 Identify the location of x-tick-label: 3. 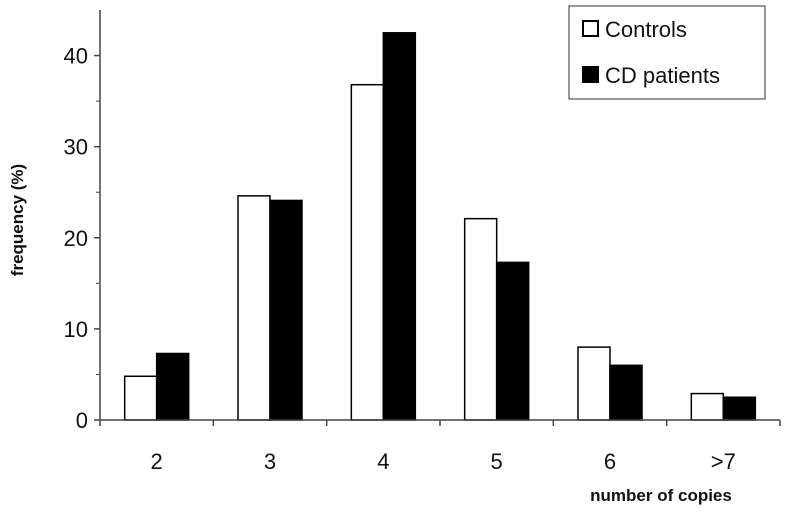
(270, 461).